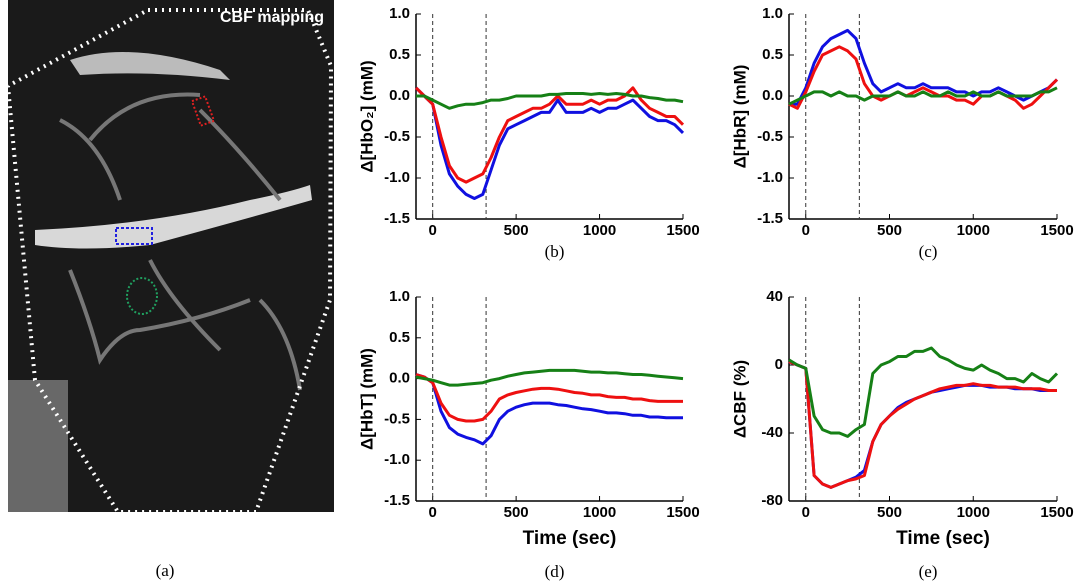  What do you see at coordinates (928, 571) in the screenshot?
I see `caption: (e)` at bounding box center [928, 571].